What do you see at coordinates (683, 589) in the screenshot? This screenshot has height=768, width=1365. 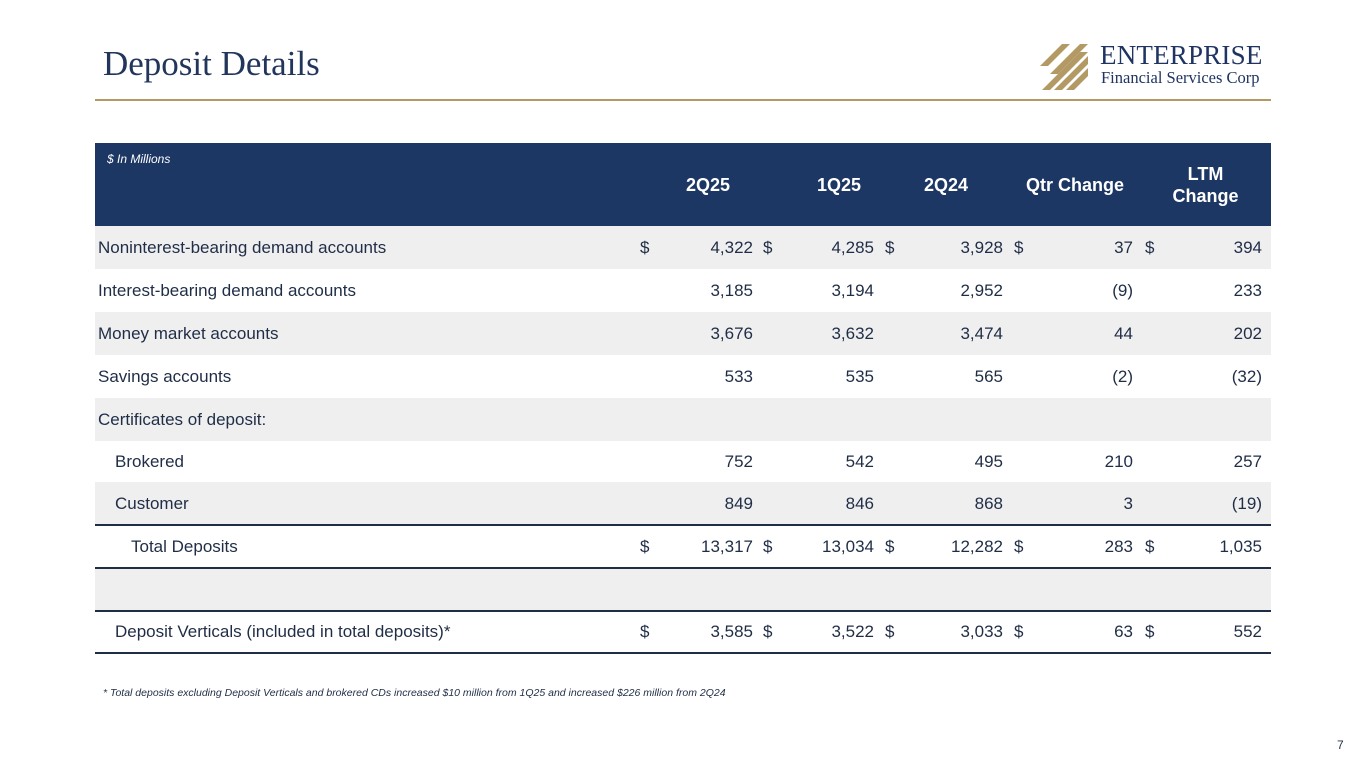 I see `table-row` at bounding box center [683, 589].